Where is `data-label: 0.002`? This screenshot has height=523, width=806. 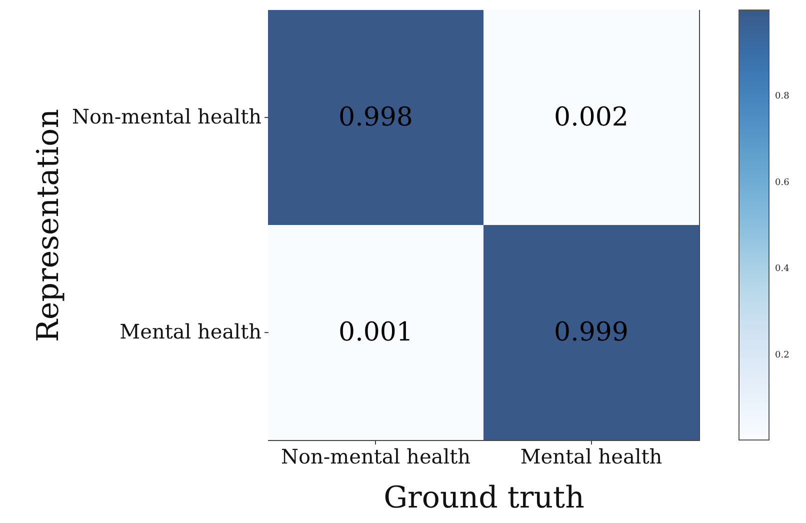
data-label: 0.002 is located at coordinates (591, 117).